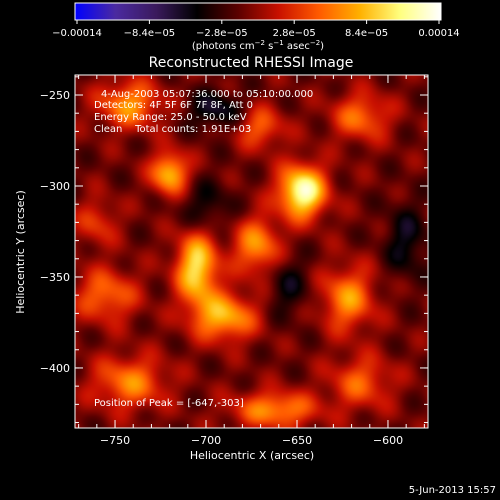 This screenshot has height=500, width=500. I want to click on y-tick-label: −250, so click(55, 95).